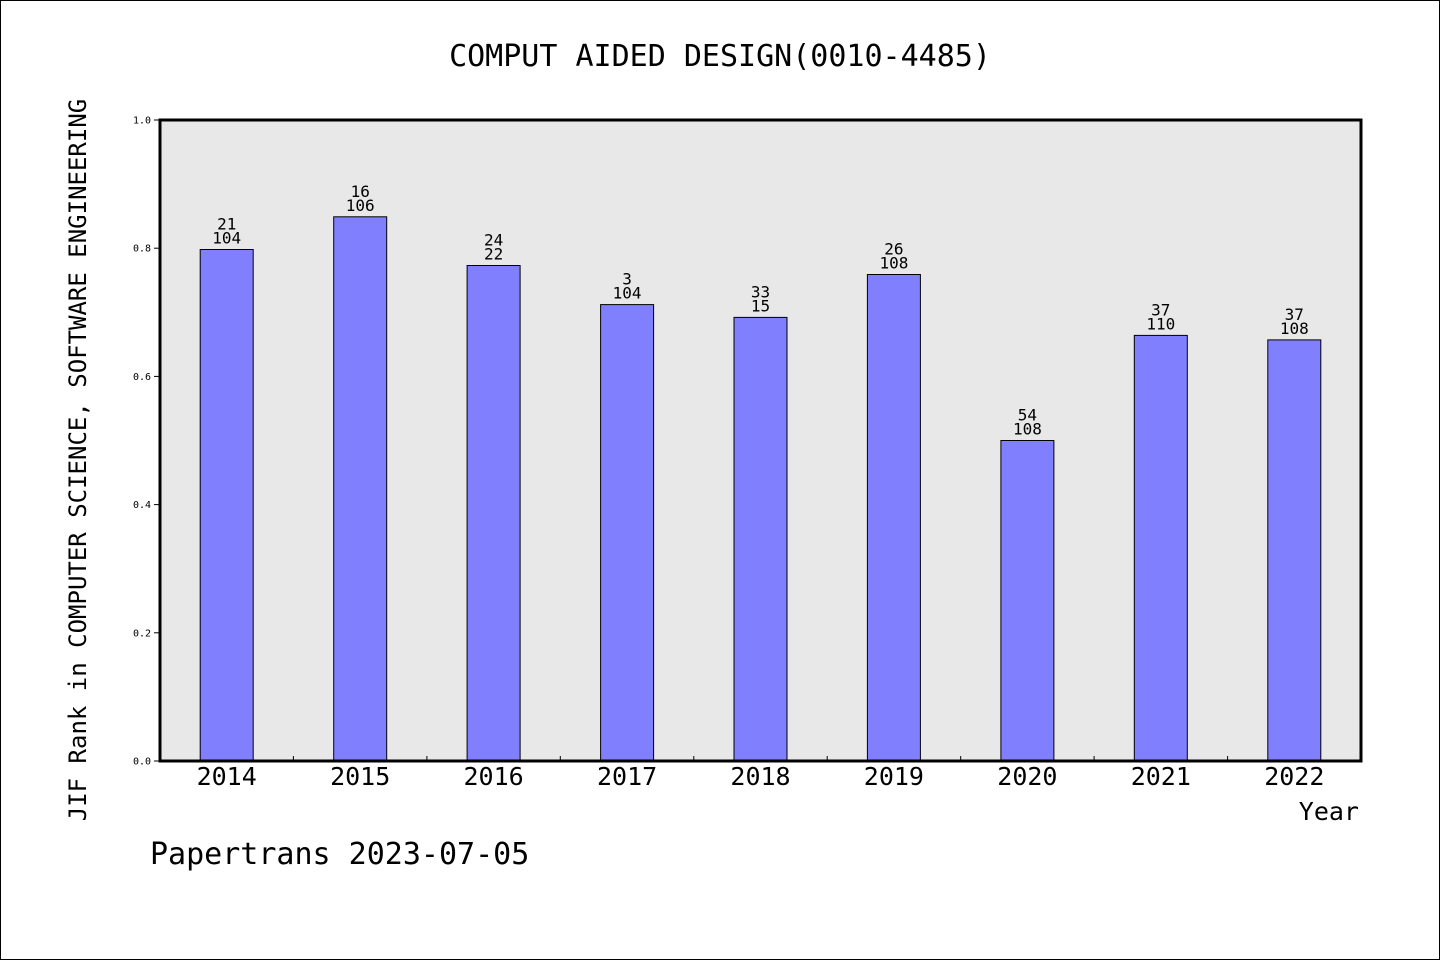 Image resolution: width=1440 pixels, height=960 pixels. What do you see at coordinates (360, 191) in the screenshot?
I see `bar-label-top-2015: 16` at bounding box center [360, 191].